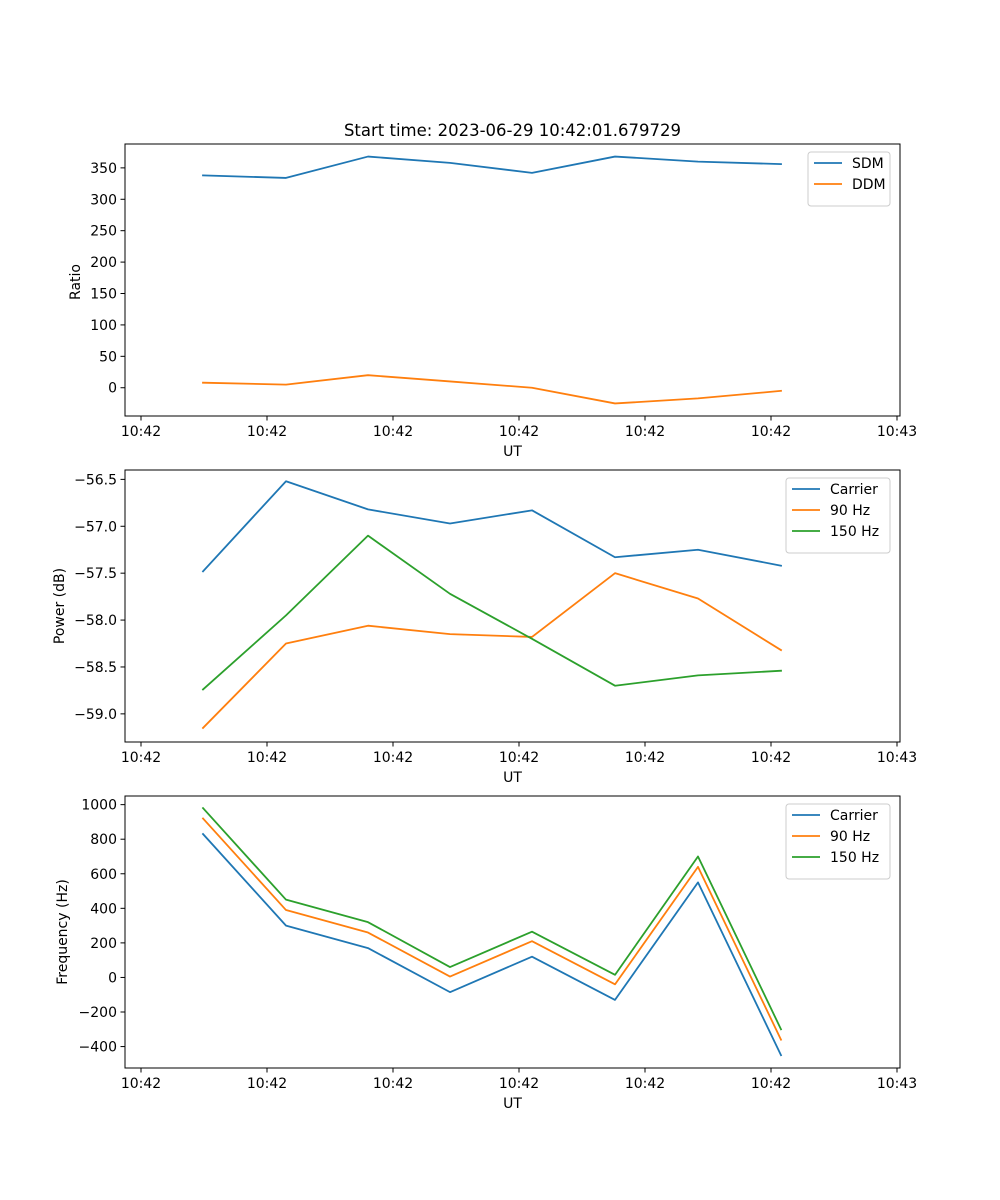  What do you see at coordinates (868, 164) in the screenshot?
I see `ratio-legend-label: SDM` at bounding box center [868, 164].